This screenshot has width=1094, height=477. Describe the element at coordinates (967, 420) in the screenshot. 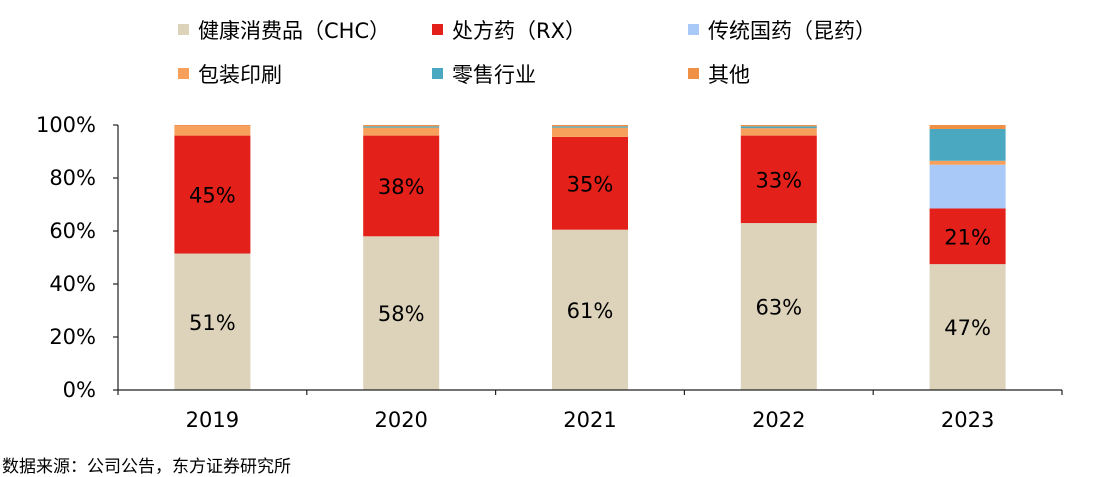

I see `x-tick-label: 2023` at that location.